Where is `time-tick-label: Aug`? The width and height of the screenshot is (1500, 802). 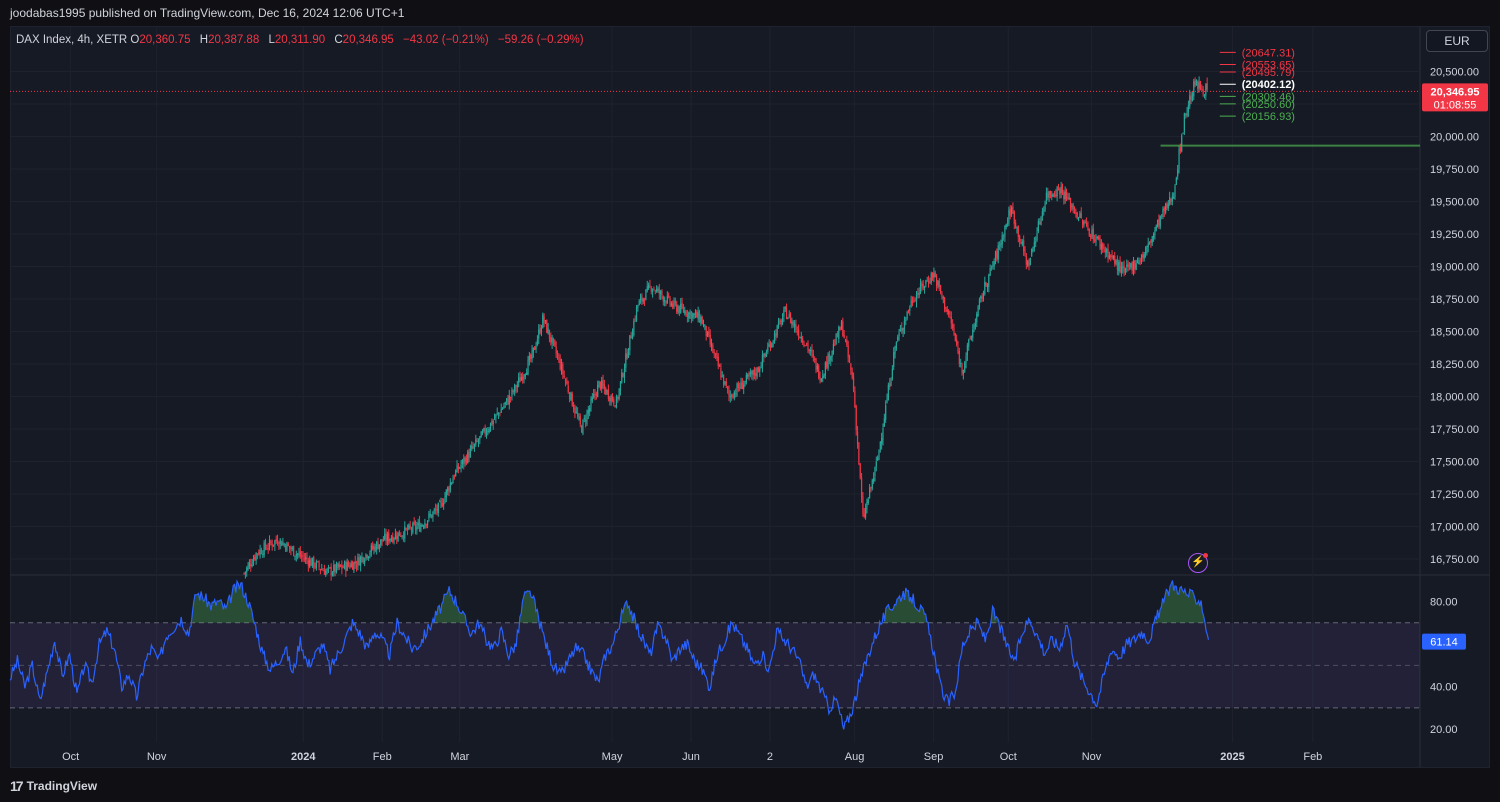
time-tick-label: Aug is located at coordinates (855, 757).